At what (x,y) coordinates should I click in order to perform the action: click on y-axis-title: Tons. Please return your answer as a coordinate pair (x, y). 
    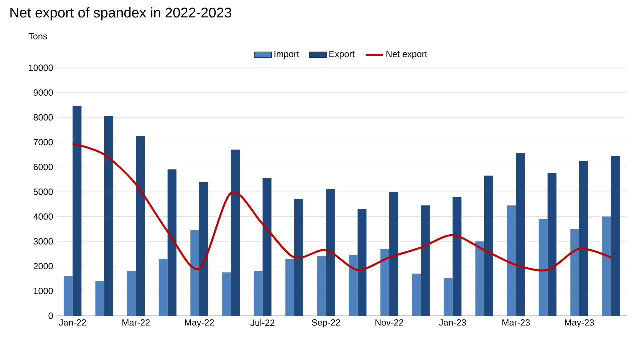
    Looking at the image, I should click on (38, 36).